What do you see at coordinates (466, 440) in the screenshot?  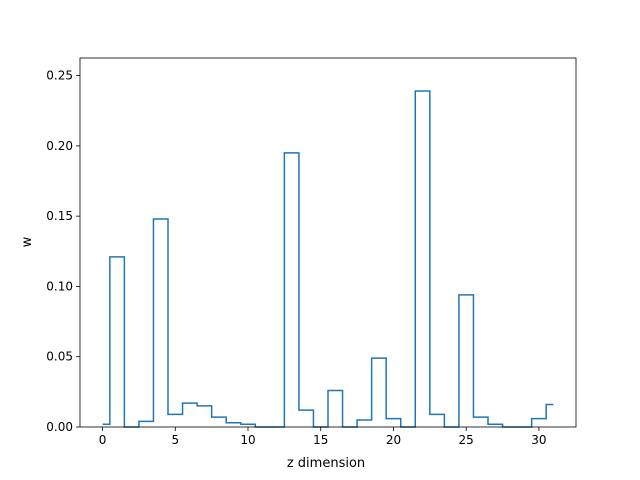 I see `x-tick-label: 25` at bounding box center [466, 440].